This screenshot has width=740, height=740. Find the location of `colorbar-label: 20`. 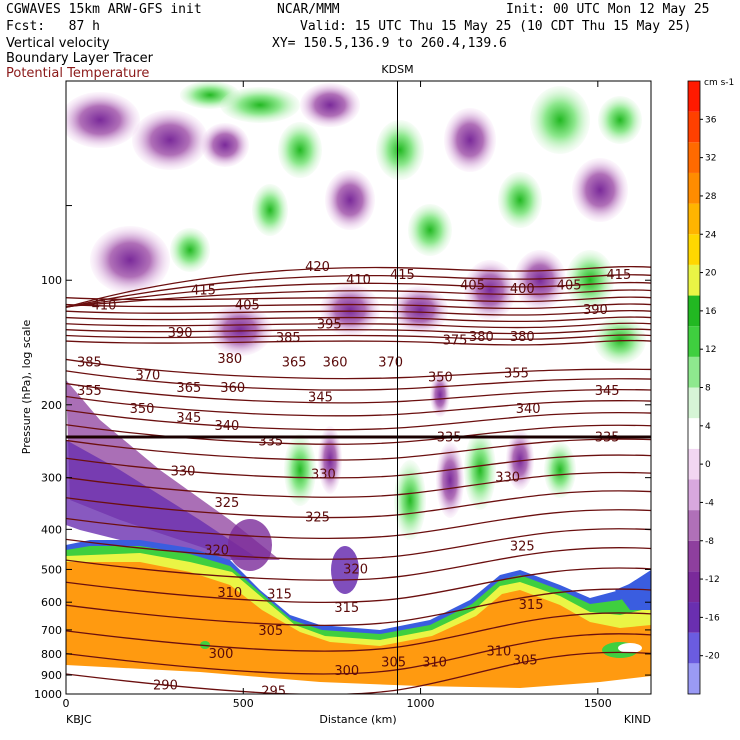

colorbar-label: 20 is located at coordinates (711, 274).